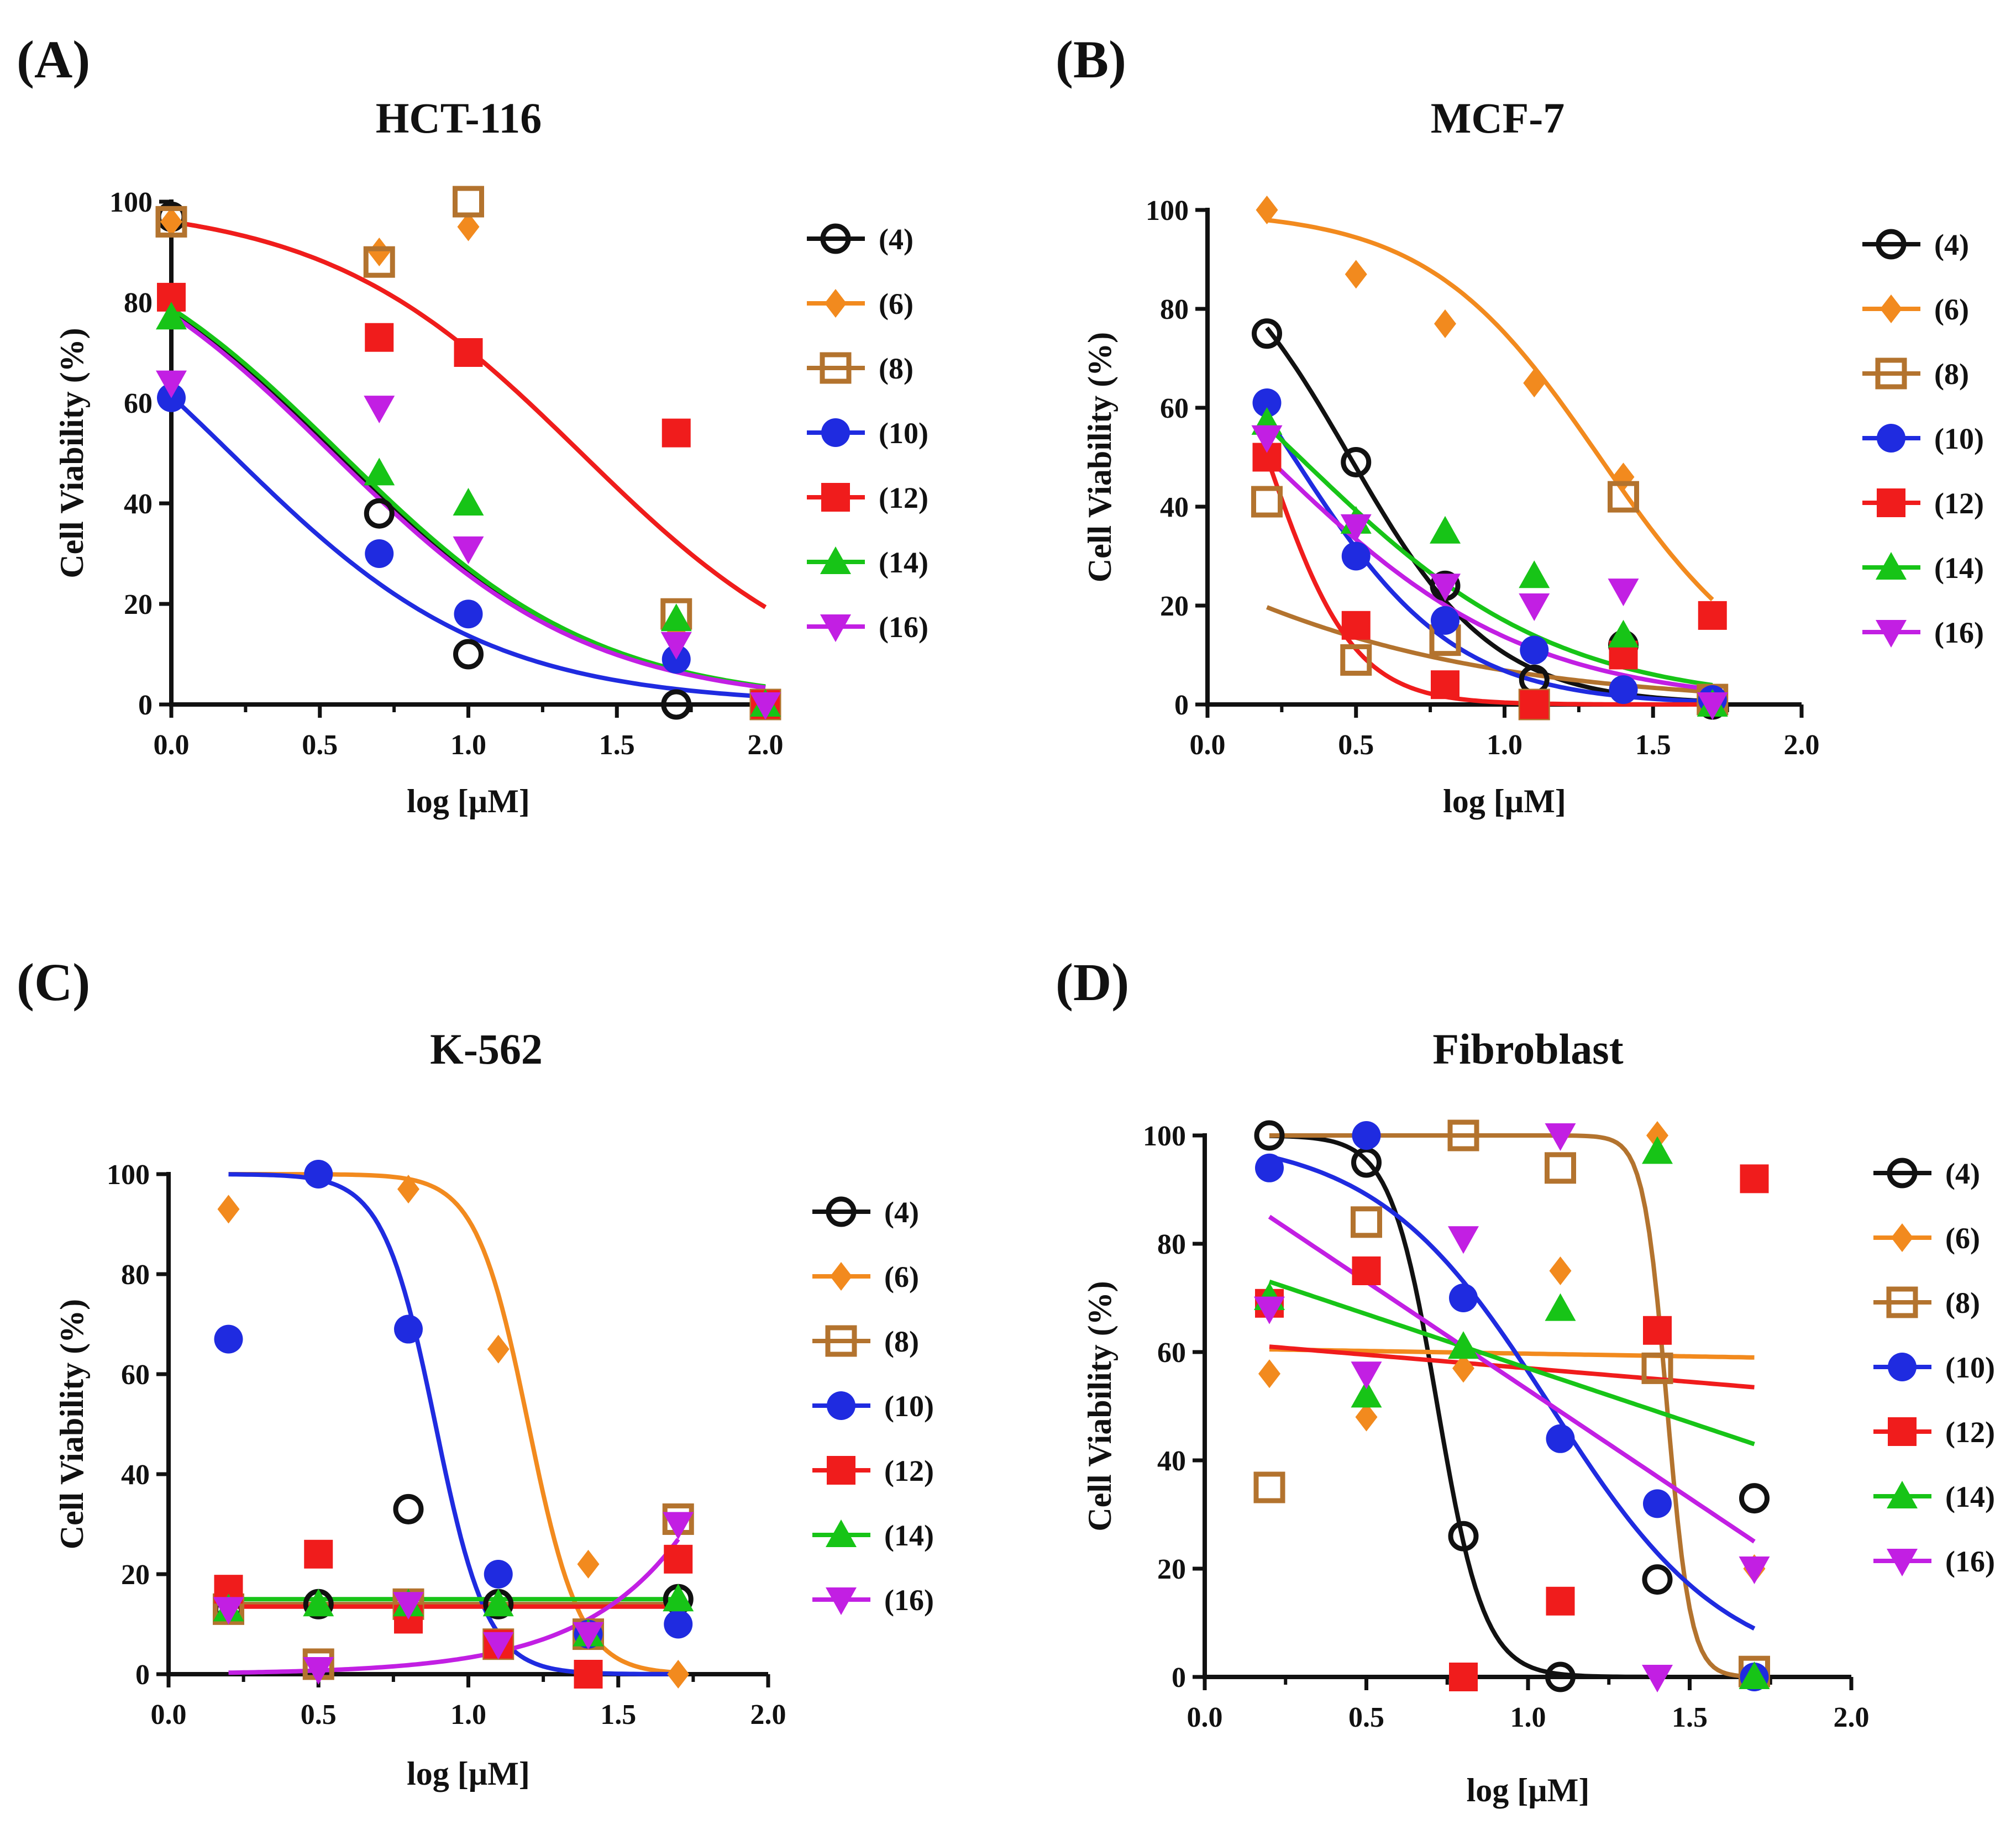  What do you see at coordinates (1802, 745) in the screenshot?
I see `x-tick-label: 2.0` at bounding box center [1802, 745].